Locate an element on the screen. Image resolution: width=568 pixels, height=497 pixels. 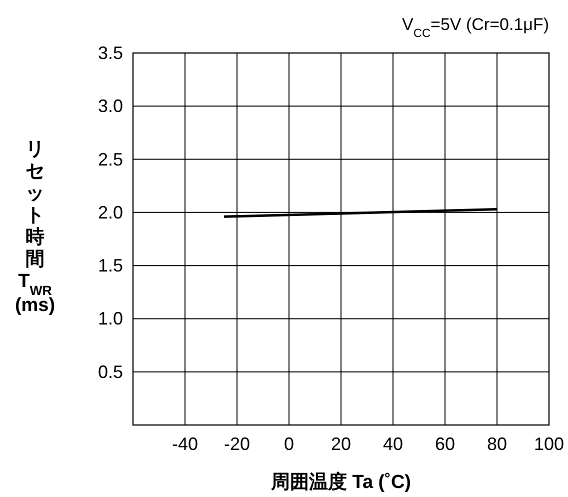
text: リセット時間 T$_{WR}$ (ms) is located at coordinates (35, 227).